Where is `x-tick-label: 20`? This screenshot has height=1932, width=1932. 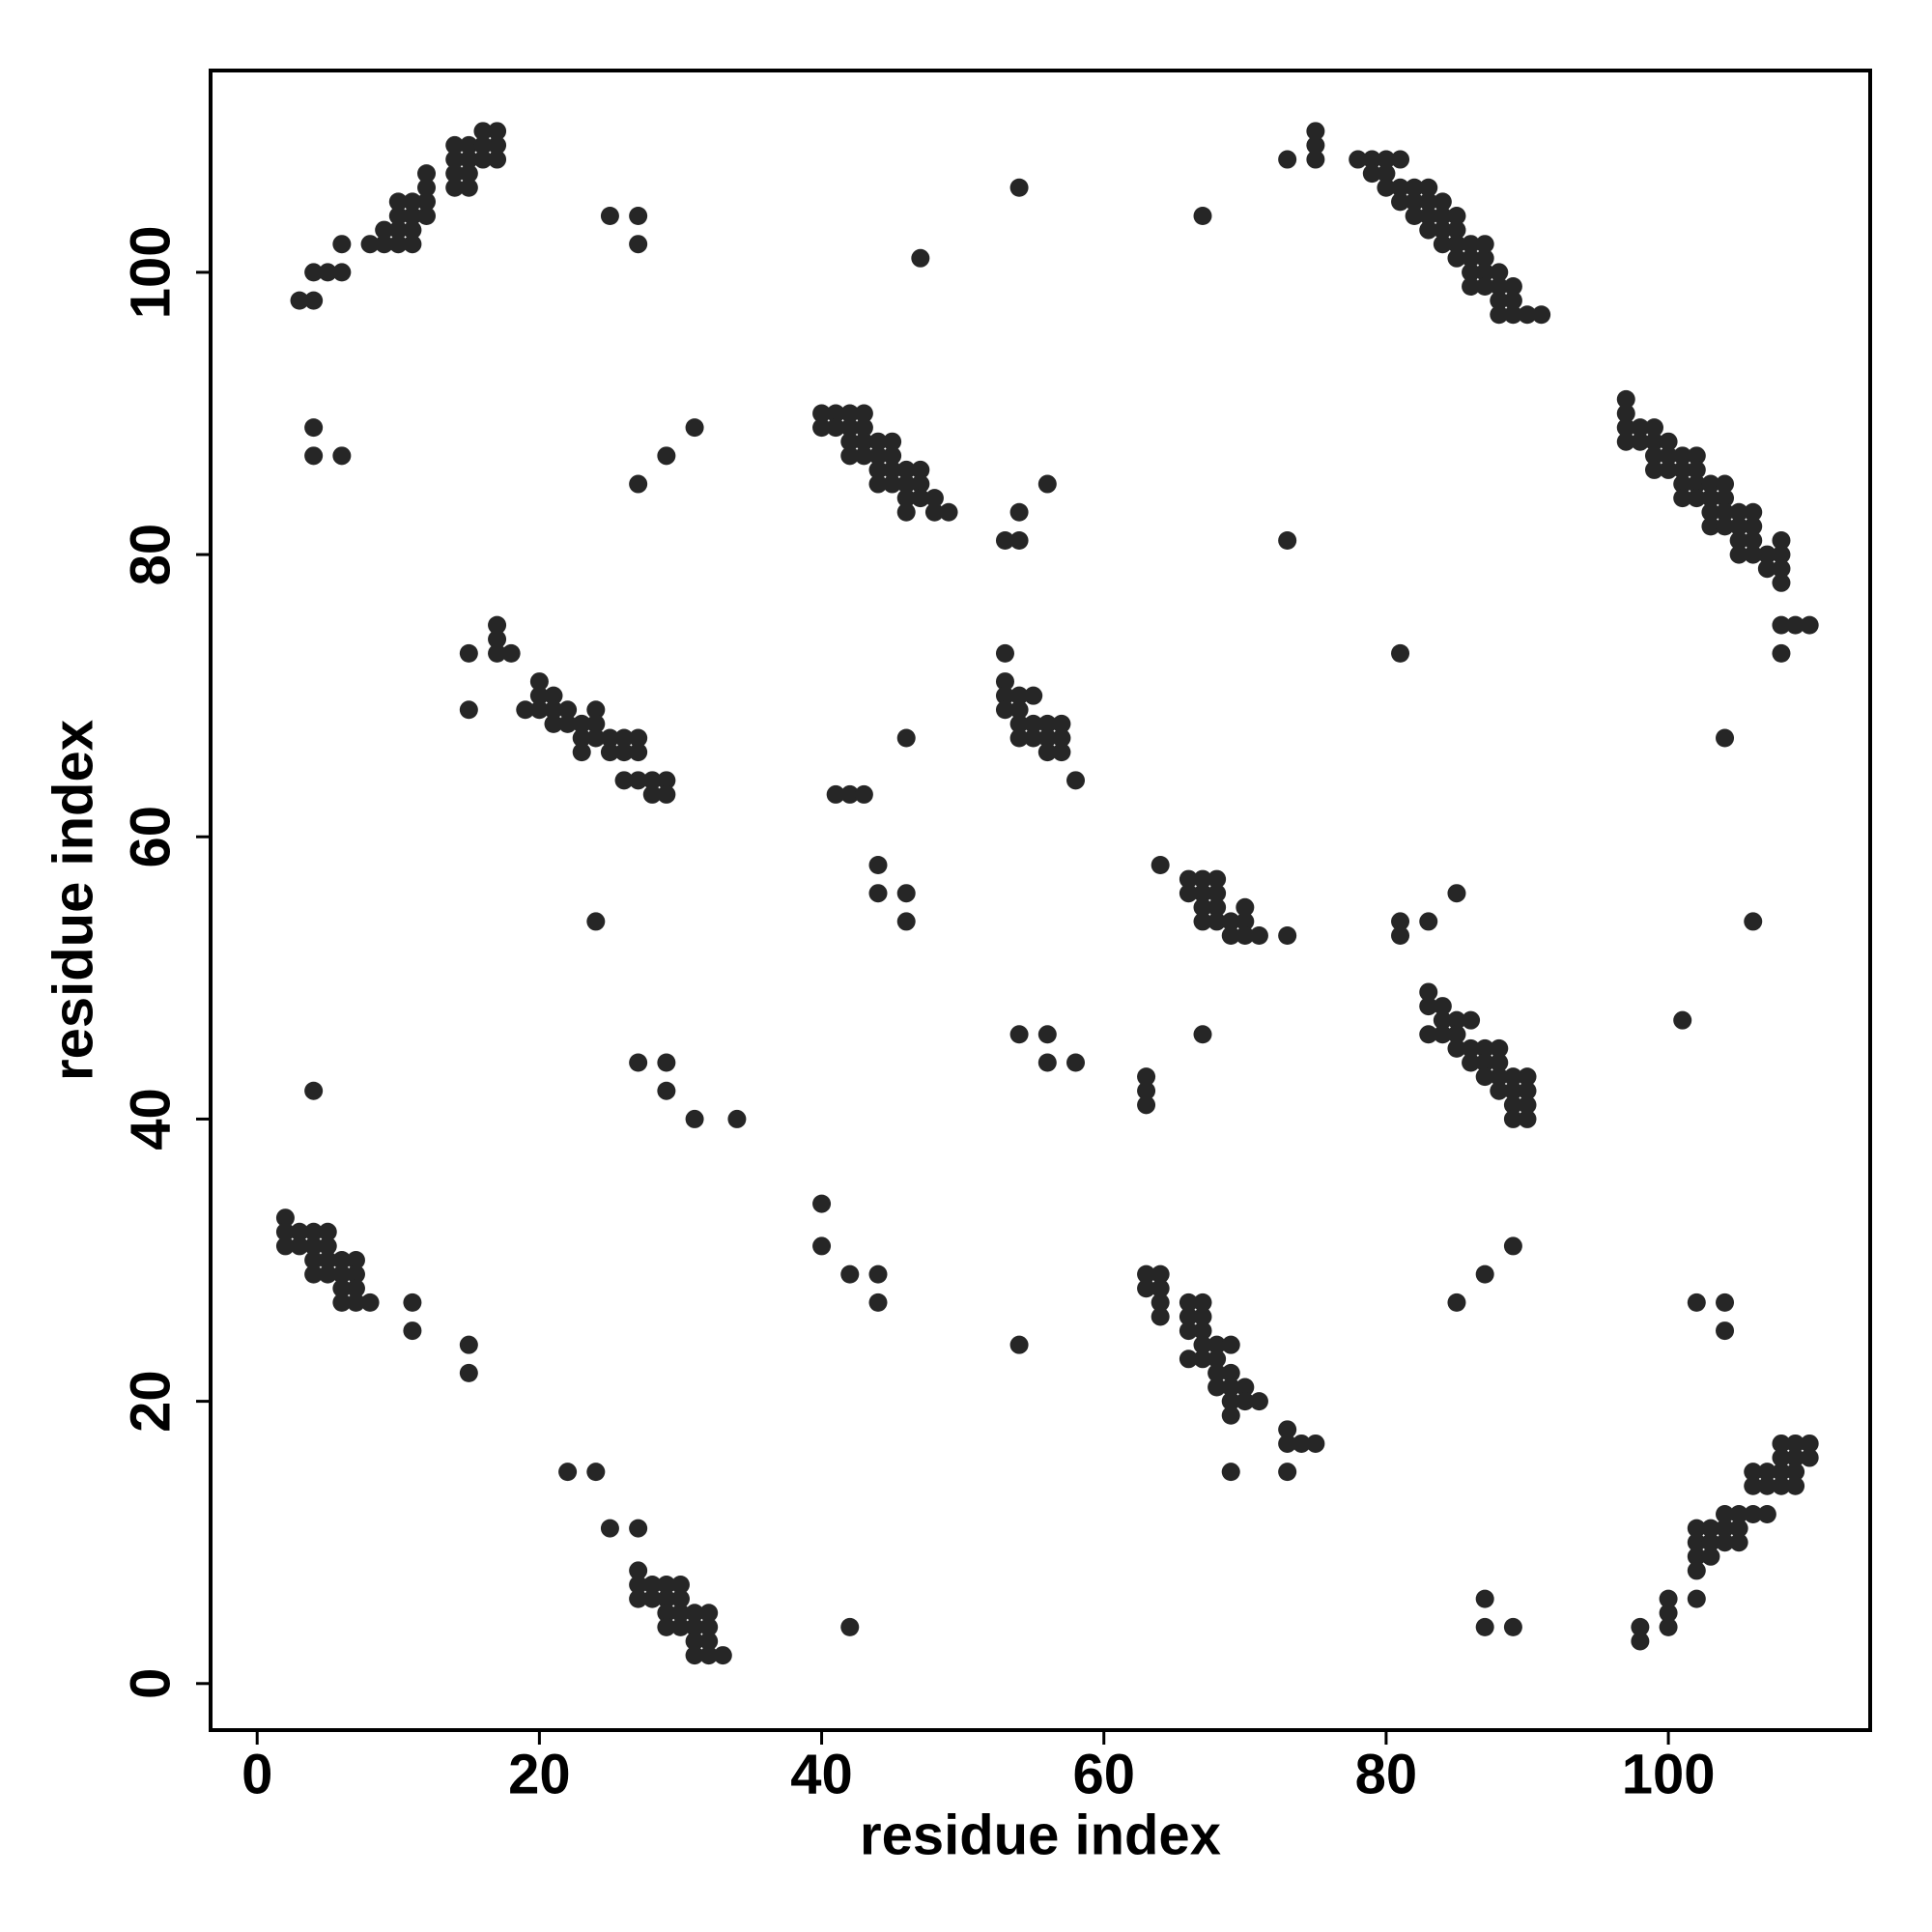 x-tick-label: 20 is located at coordinates (539, 1774).